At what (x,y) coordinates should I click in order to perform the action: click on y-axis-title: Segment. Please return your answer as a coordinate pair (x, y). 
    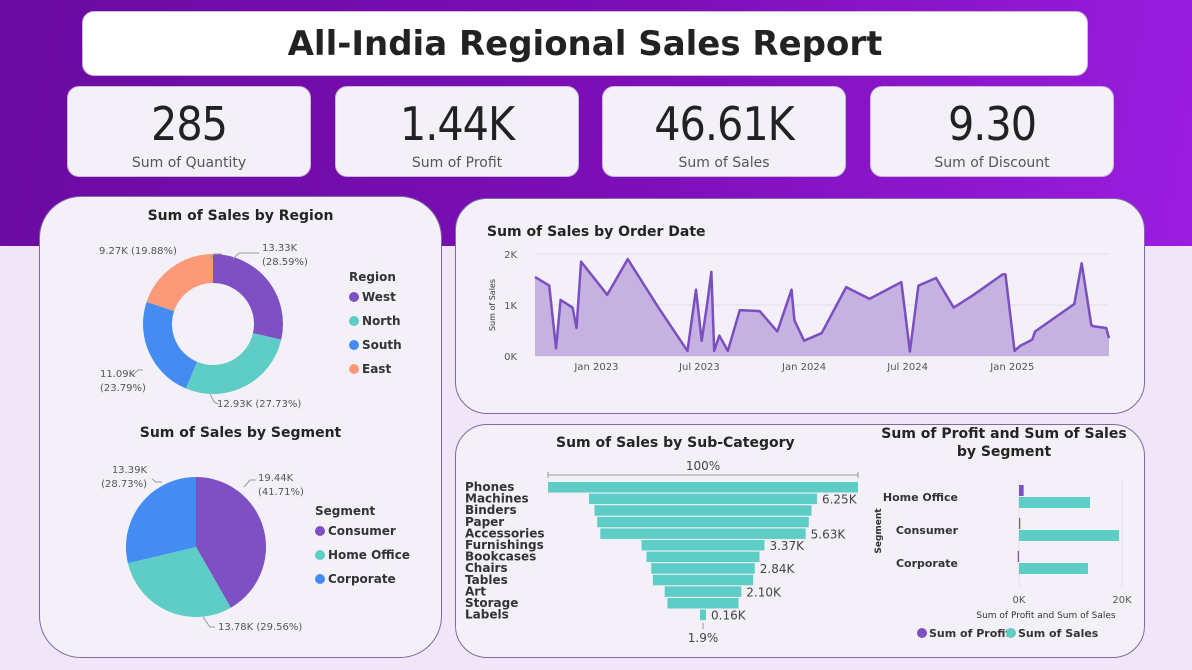
    Looking at the image, I should click on (879, 531).